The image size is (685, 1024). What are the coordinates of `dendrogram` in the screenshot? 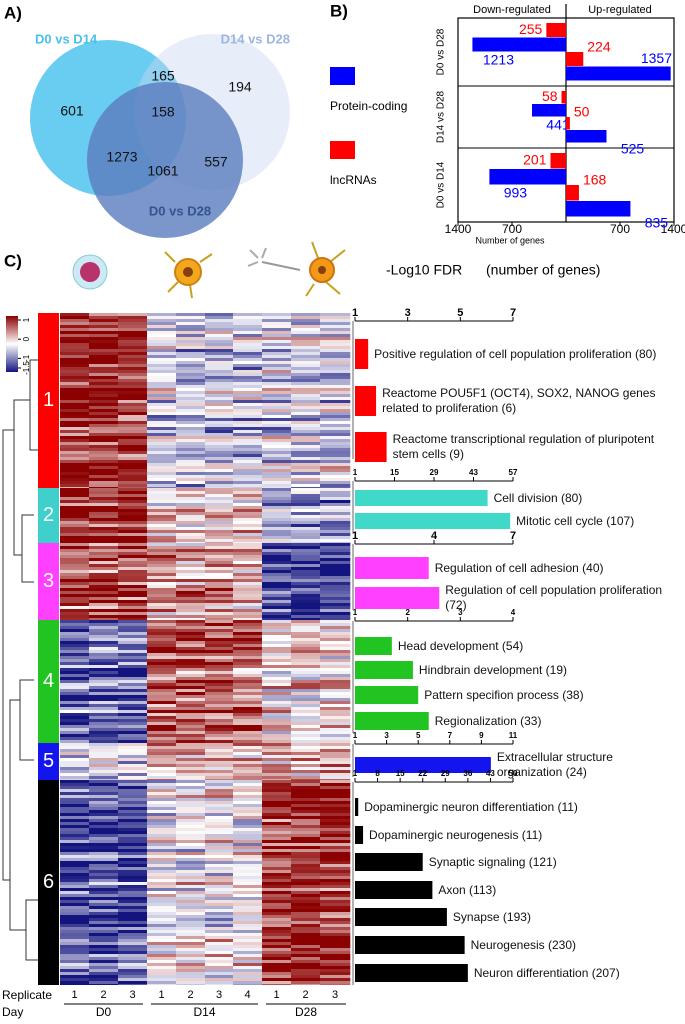 It's located at (20, 660).